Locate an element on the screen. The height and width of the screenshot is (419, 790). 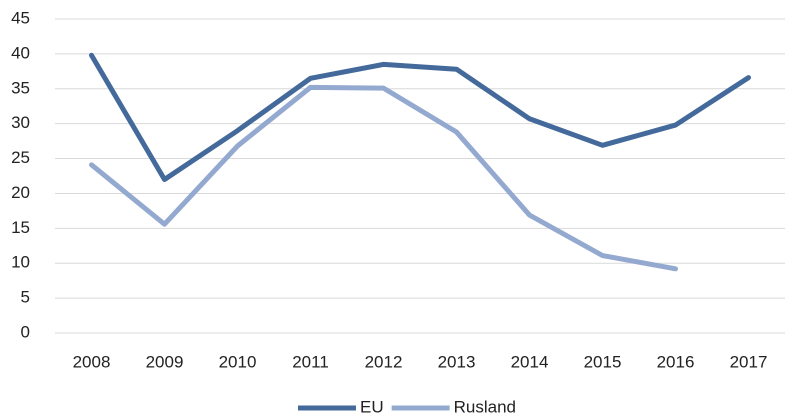
x-tick-label: 2010 is located at coordinates (238, 361).